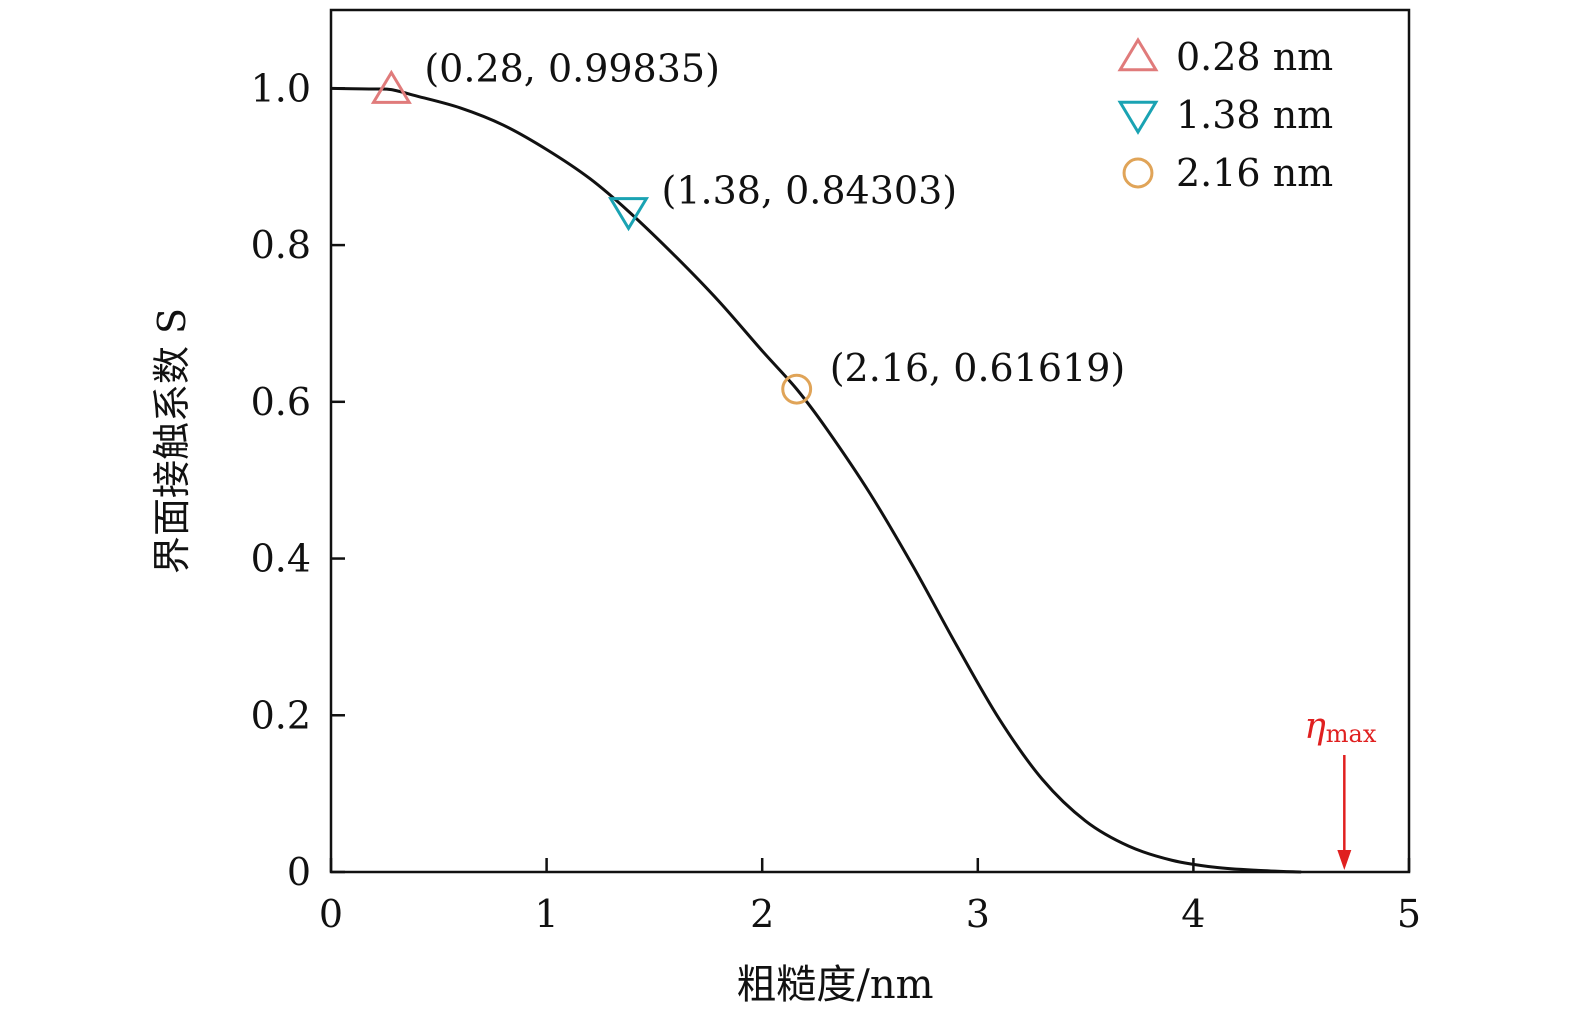  I want to click on legend-label: 2.16 nm, so click(1254, 173).